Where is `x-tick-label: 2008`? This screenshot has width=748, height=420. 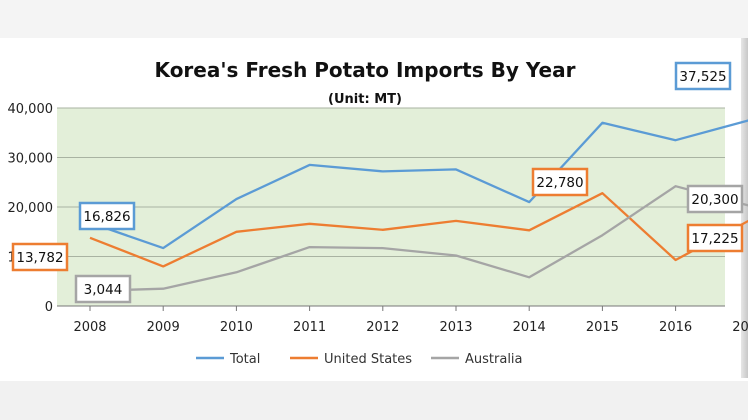 x-tick-label: 2008 is located at coordinates (89, 327).